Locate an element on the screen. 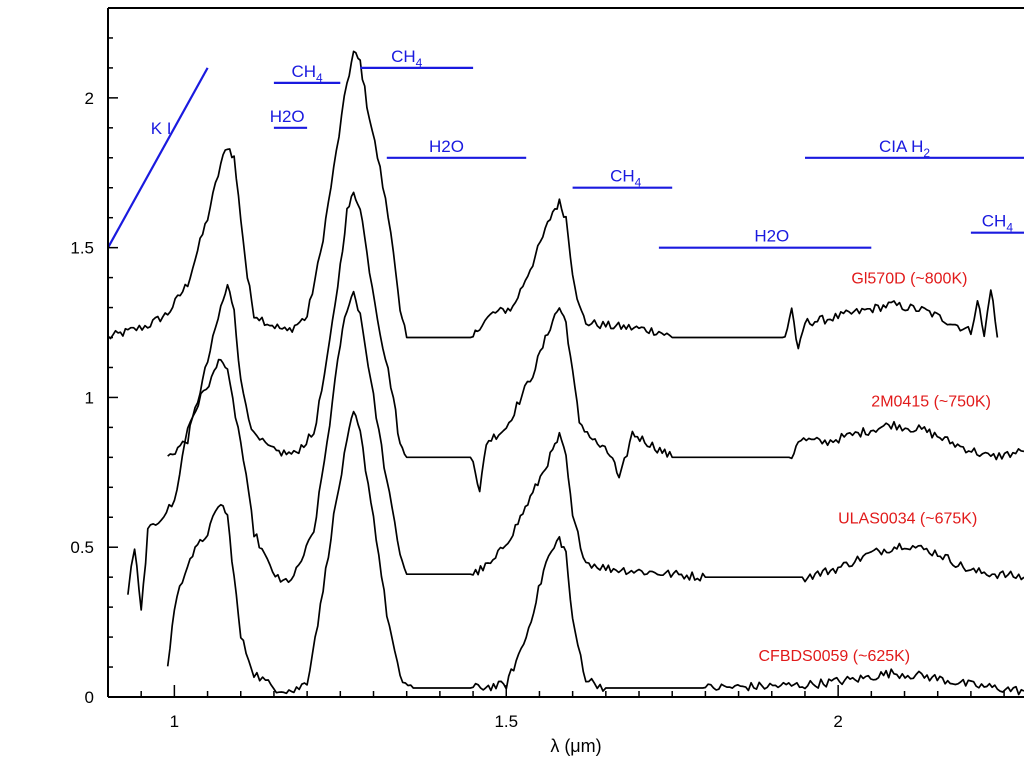  x-tick-label-0: 1 is located at coordinates (174, 721).